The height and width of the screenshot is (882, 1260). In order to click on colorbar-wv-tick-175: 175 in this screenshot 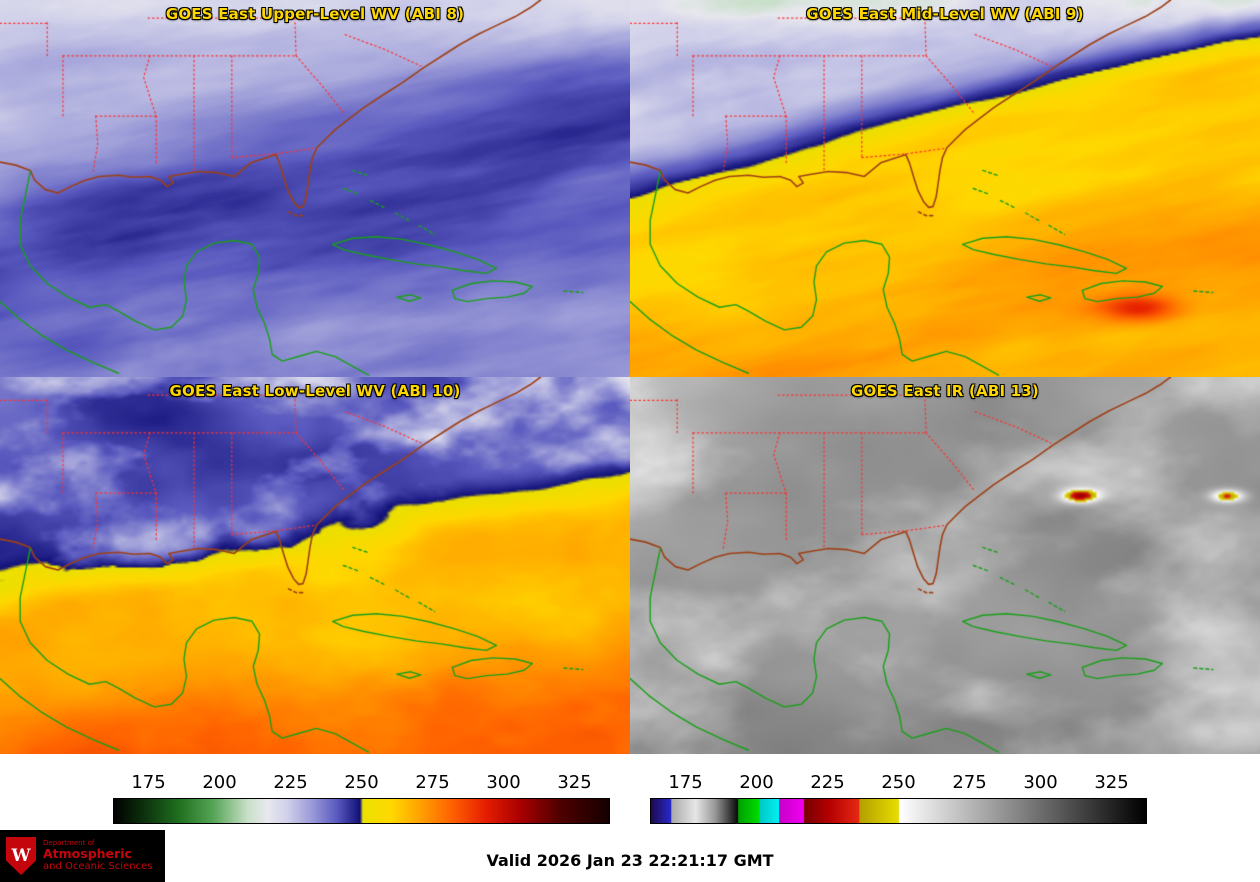, I will do `click(148, 782)`.